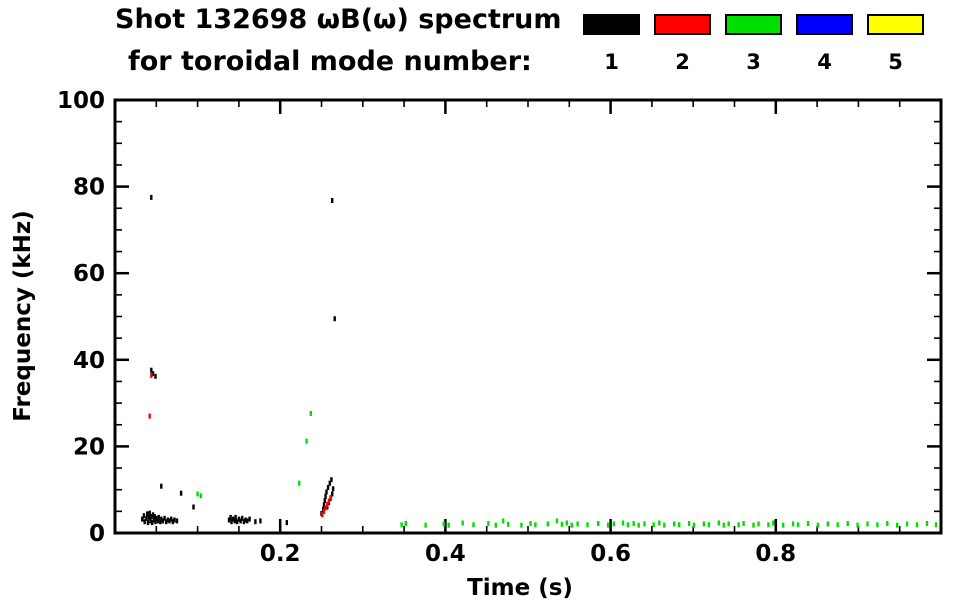  Describe the element at coordinates (280, 554) in the screenshot. I see `x-tick-label: 0.2` at that location.